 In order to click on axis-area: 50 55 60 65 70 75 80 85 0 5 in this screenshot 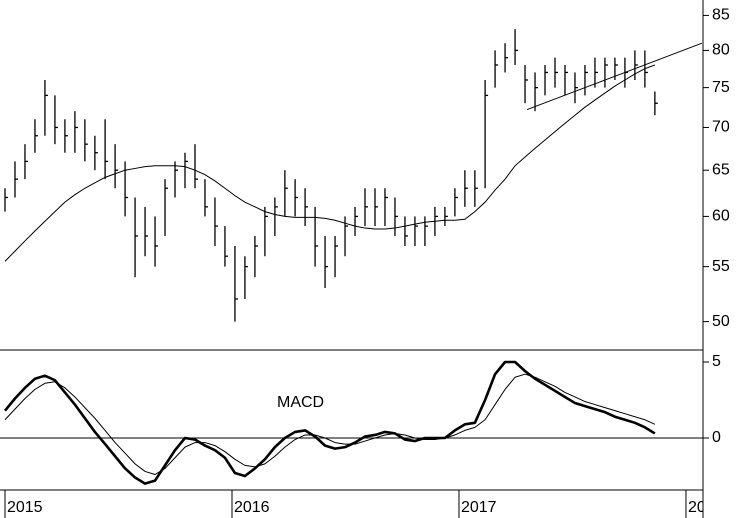, I will do `click(716, 226)`.